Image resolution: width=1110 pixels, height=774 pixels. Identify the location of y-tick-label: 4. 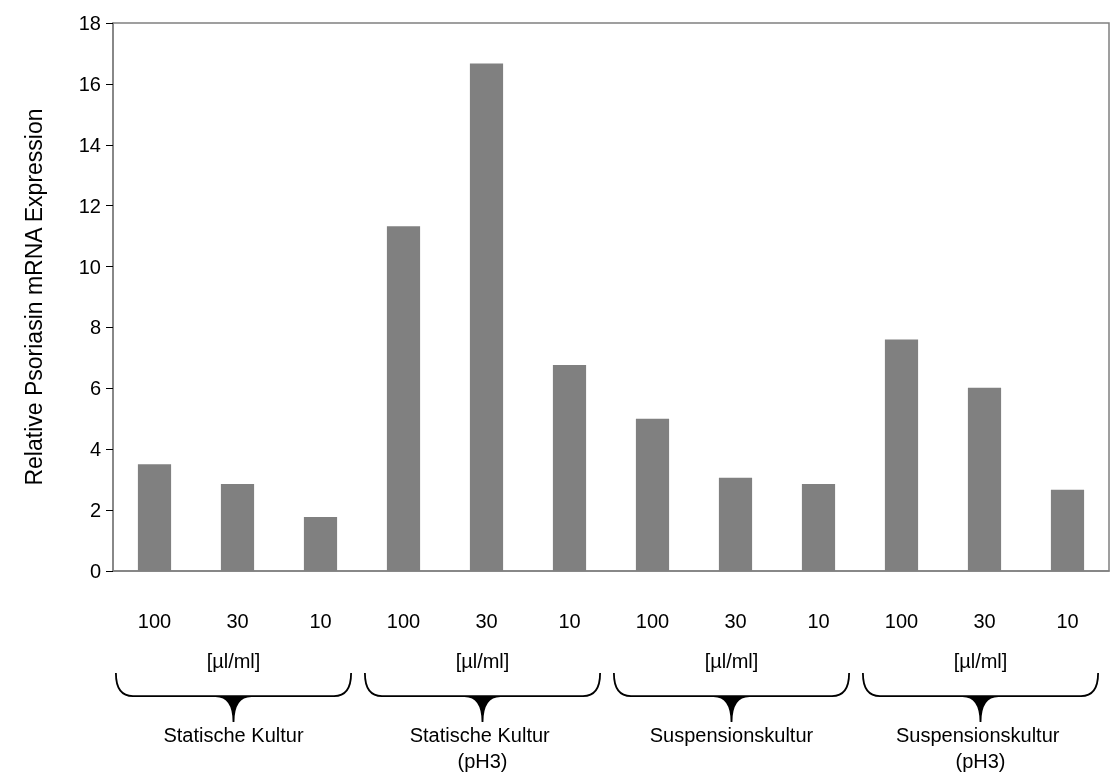
(95, 449).